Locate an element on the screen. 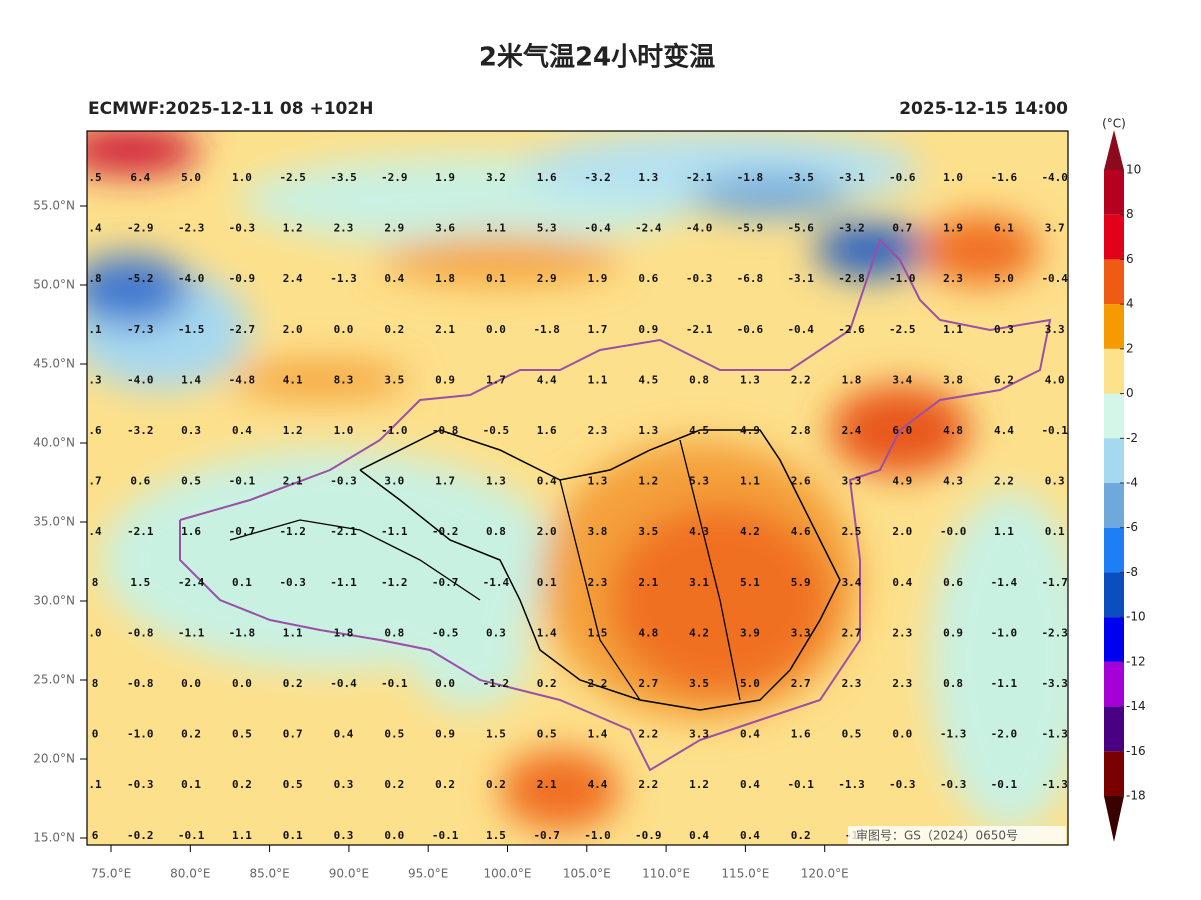 The image size is (1201, 900). colorbar-label: -18 is located at coordinates (1136, 796).